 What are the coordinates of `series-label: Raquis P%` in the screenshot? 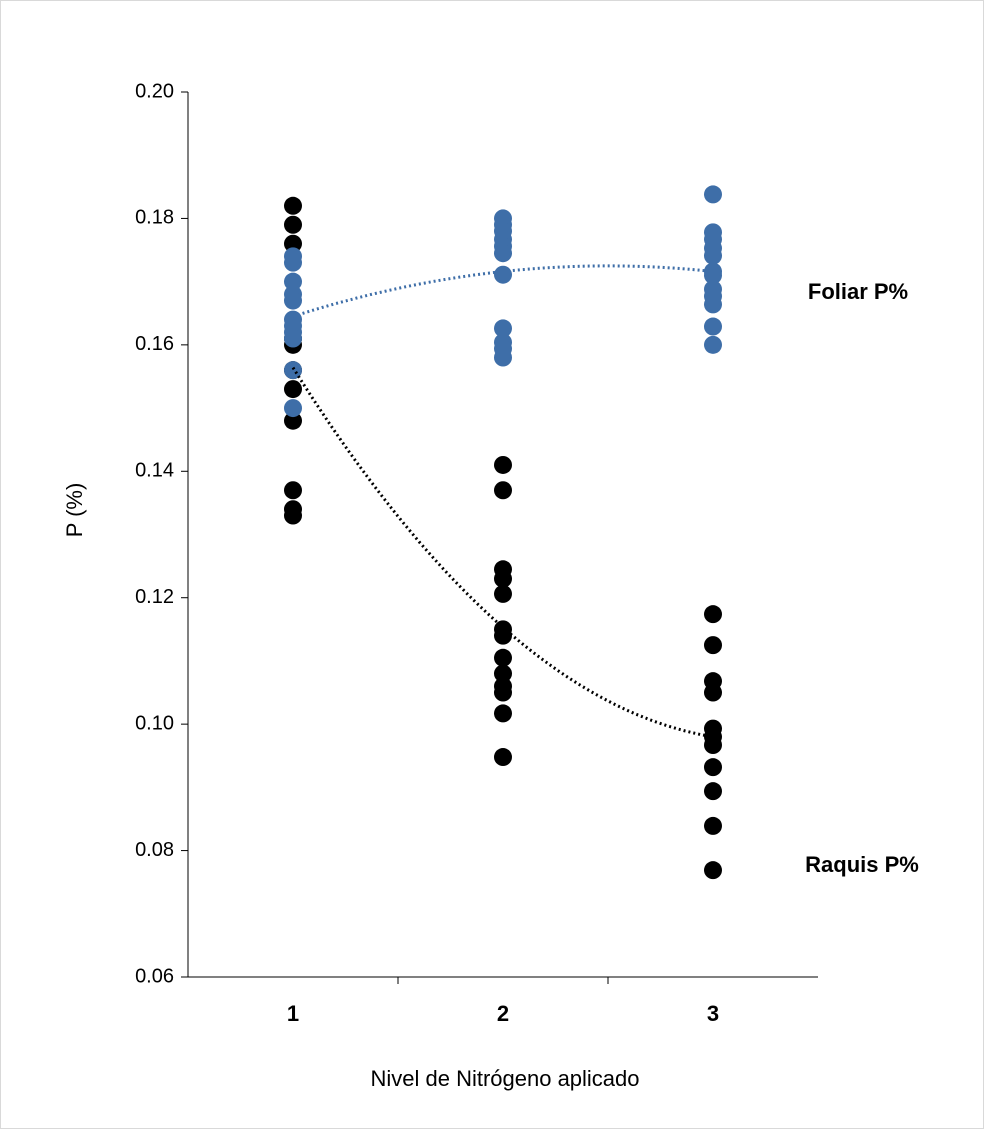 It's located at (862, 864).